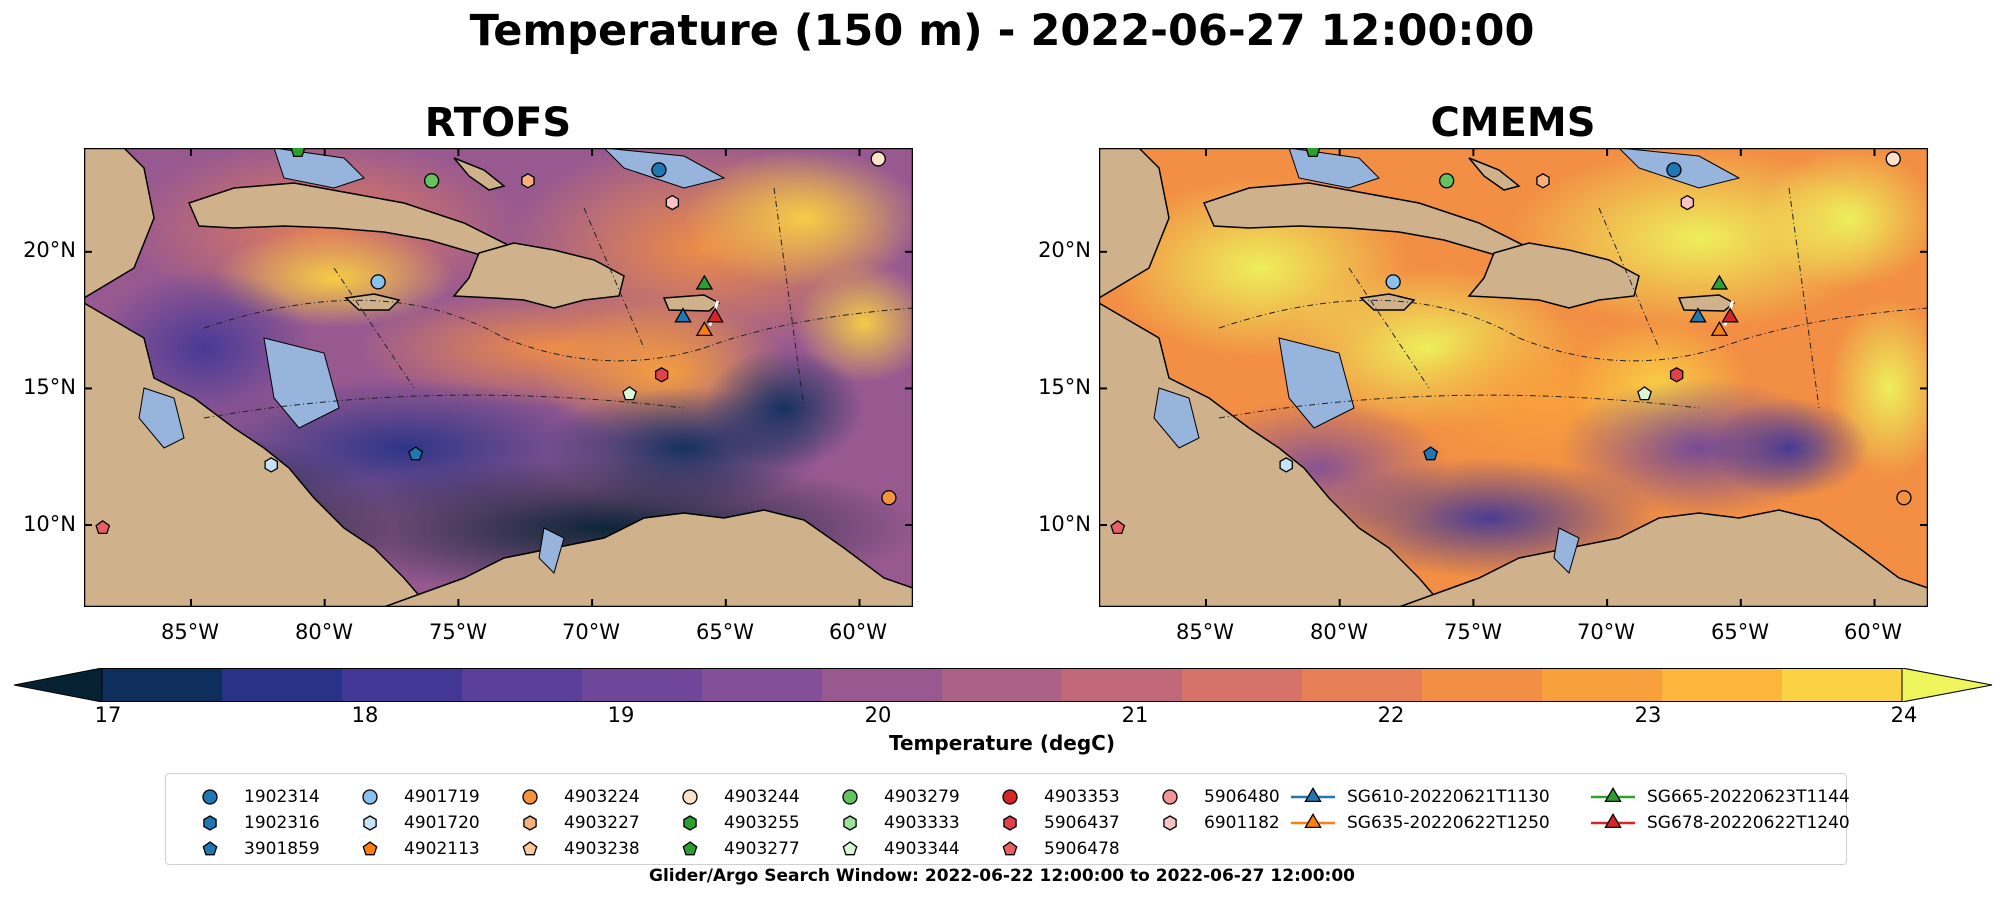 The image size is (2004, 897). Describe the element at coordinates (922, 797) in the screenshot. I see `legend-label: 4903279` at that location.